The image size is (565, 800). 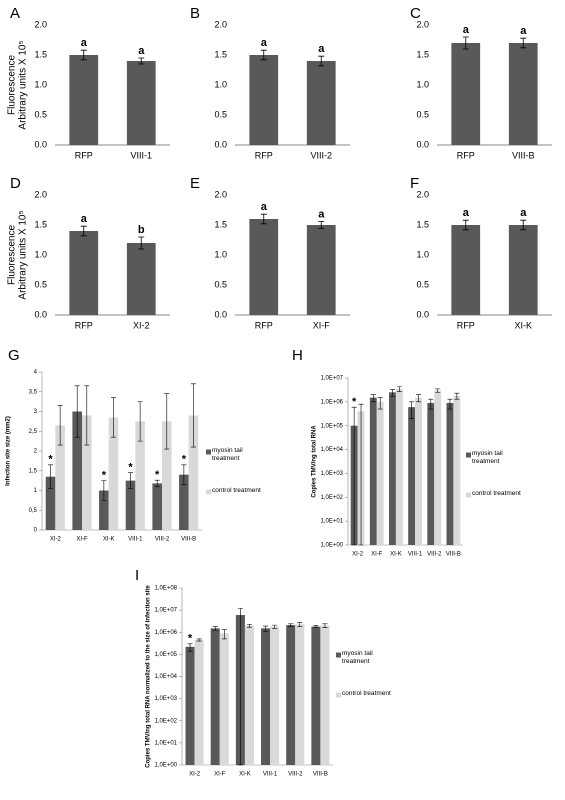 What do you see at coordinates (195, 183) in the screenshot?
I see `panel-label: E` at bounding box center [195, 183].